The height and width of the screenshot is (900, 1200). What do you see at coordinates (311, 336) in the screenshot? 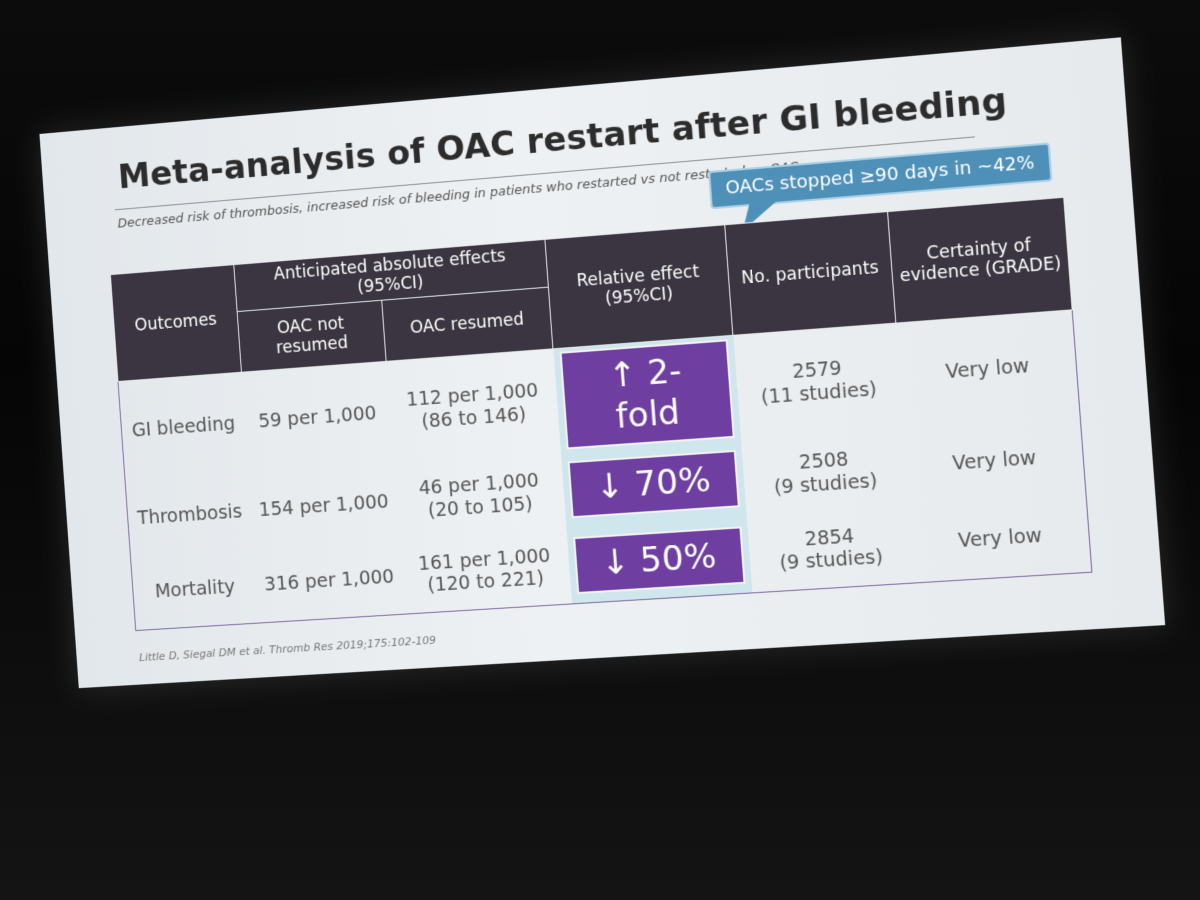
I see `header-oac-not-resumed: OAC not resumed` at bounding box center [311, 336].